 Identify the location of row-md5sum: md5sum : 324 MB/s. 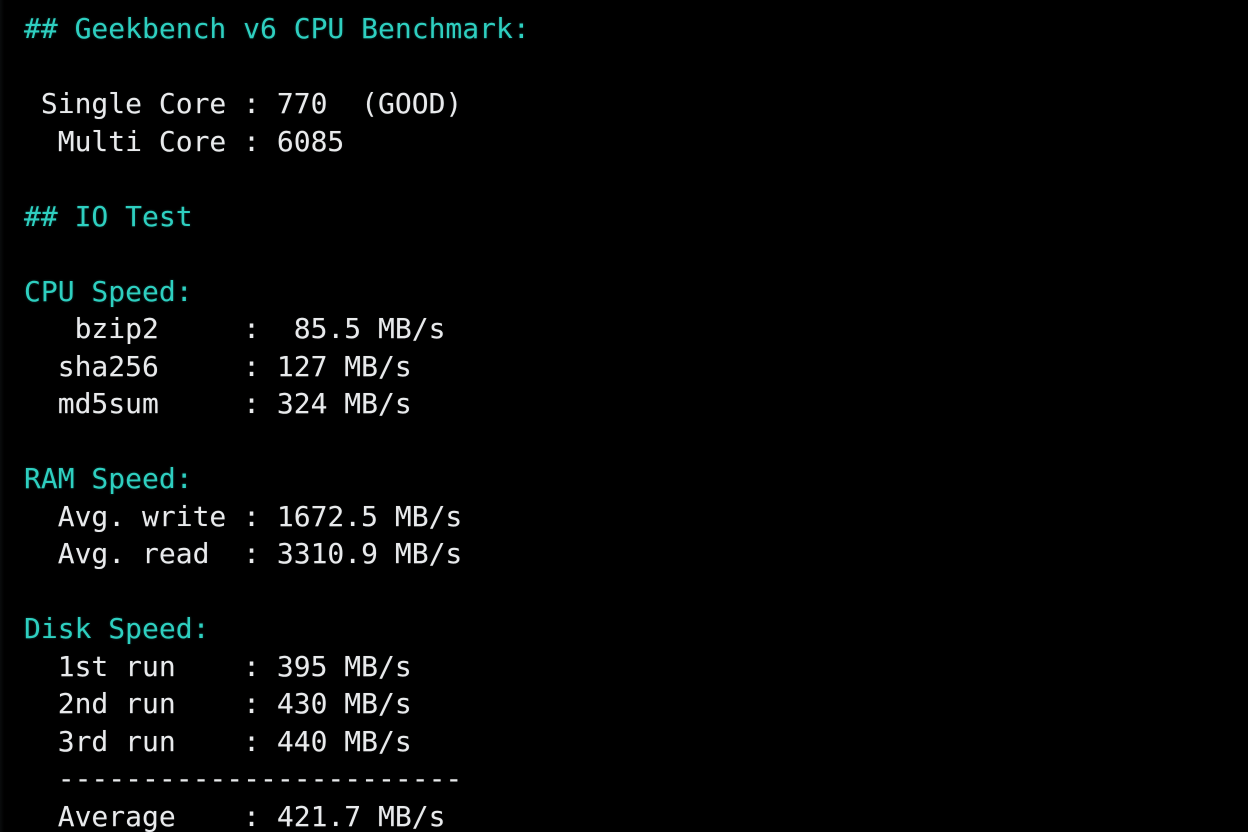
(218, 403).